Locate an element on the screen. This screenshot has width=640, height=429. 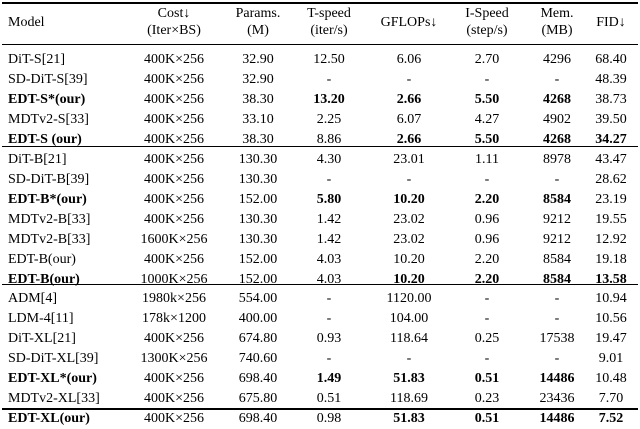
header-params: Params. (M) is located at coordinates (258, 22).